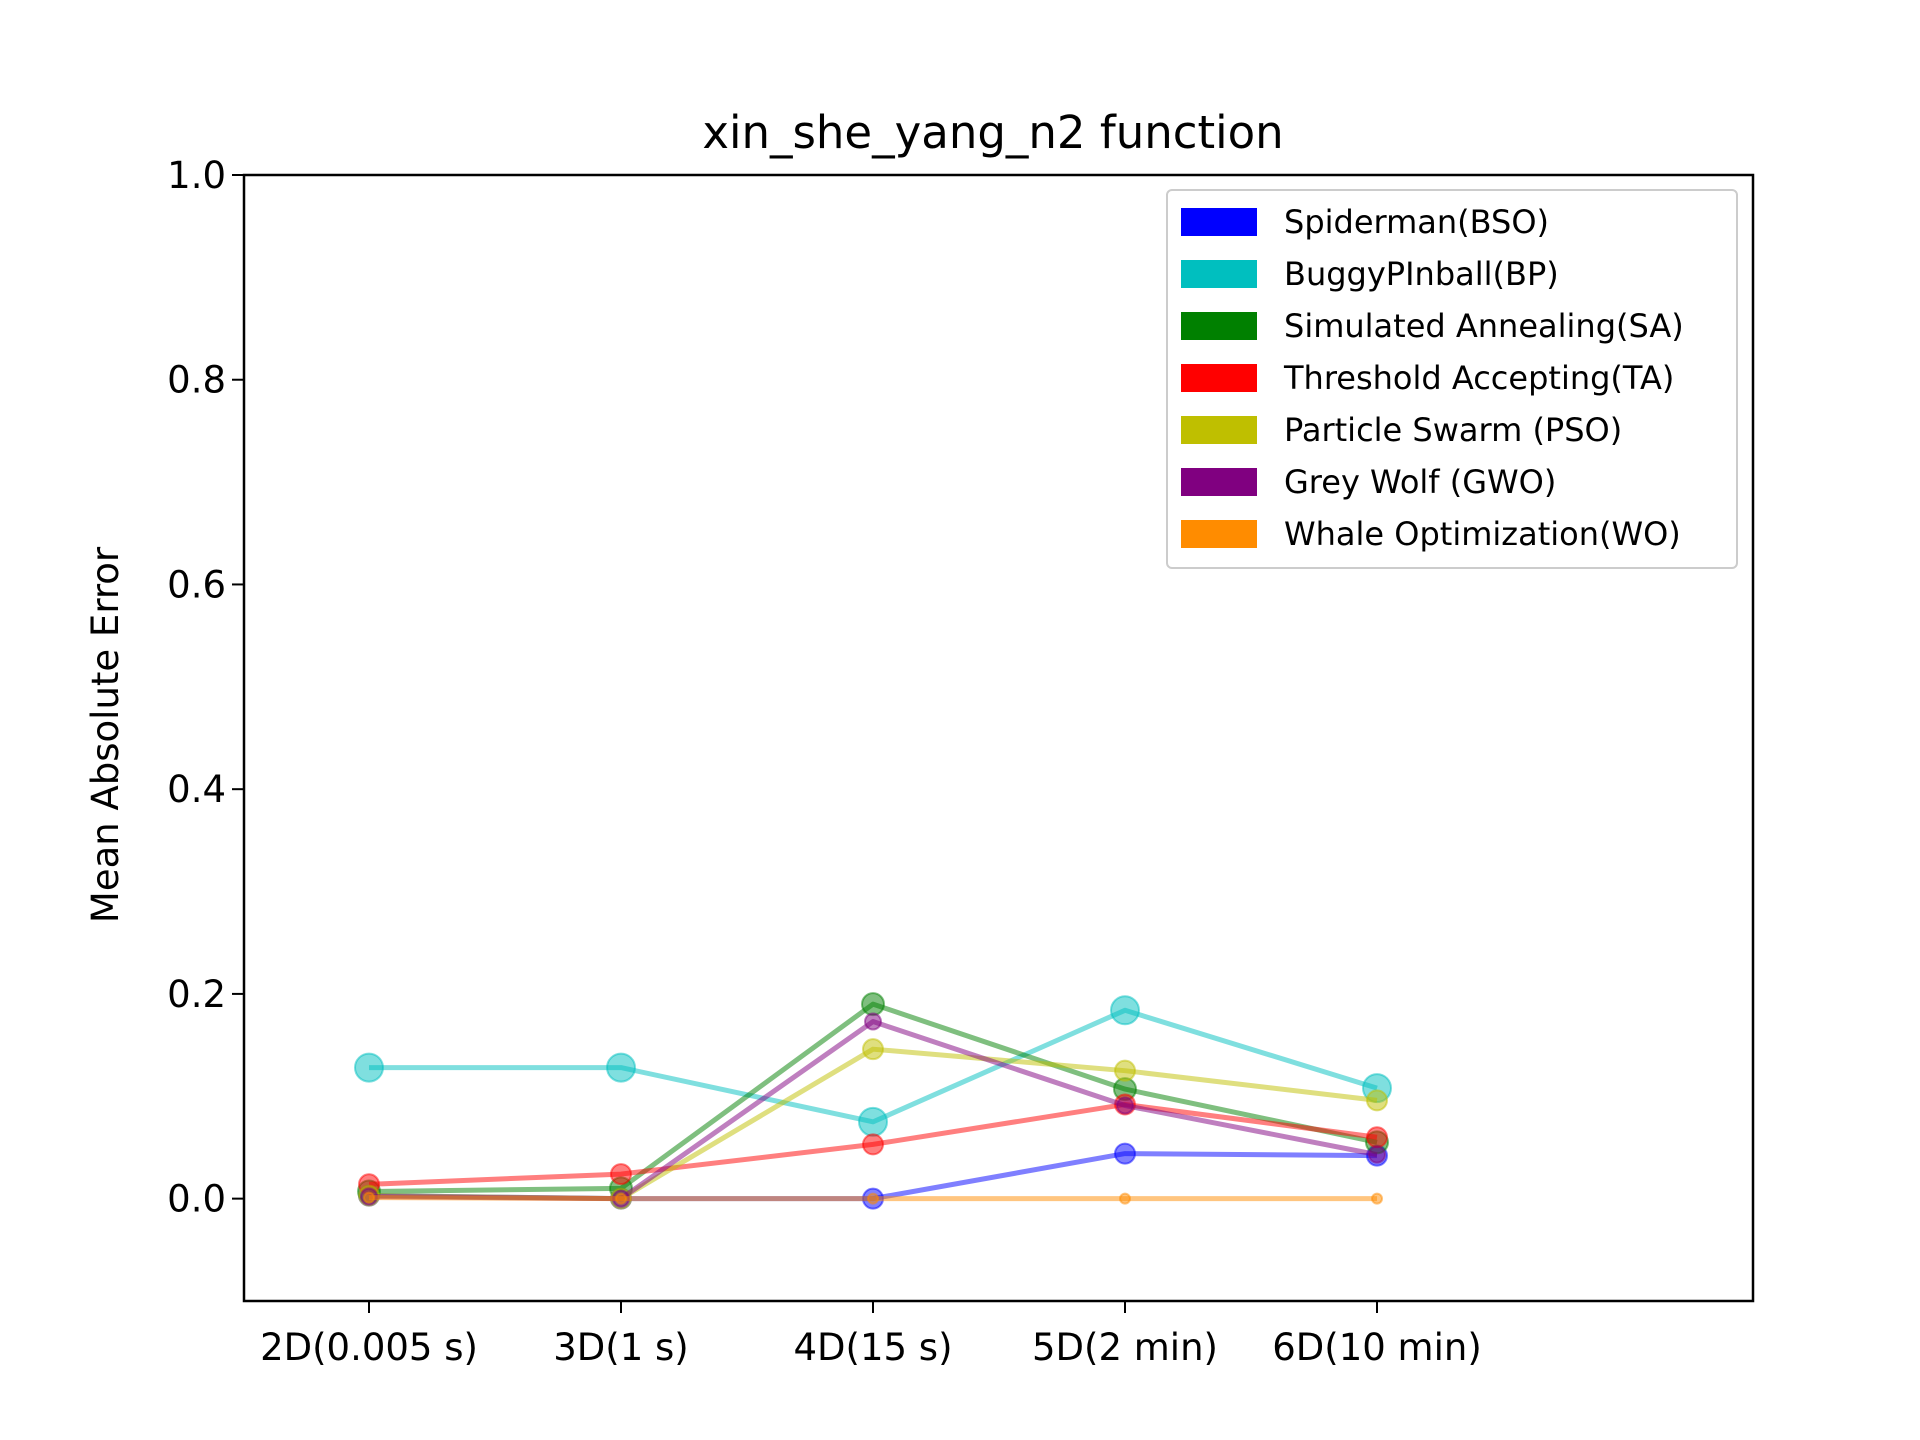 This screenshot has width=1920, height=1440. I want to click on x-tick-label: 6D(10 min), so click(1377, 1347).